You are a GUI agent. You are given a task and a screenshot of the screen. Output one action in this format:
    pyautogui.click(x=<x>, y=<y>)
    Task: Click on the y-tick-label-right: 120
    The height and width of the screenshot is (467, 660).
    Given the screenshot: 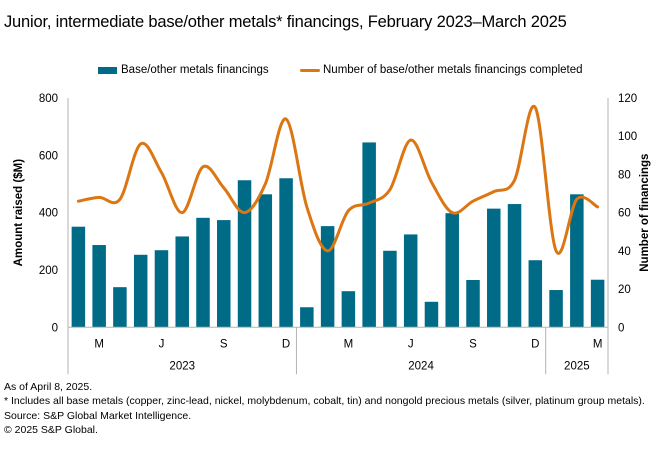 What is the action you would take?
    pyautogui.click(x=627, y=99)
    